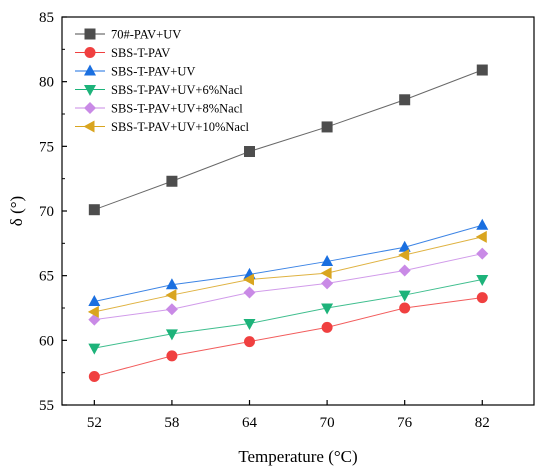 This screenshot has height=472, width=550. I want to click on legend-label: SBS-T-PAV+UV+10%Nacl, so click(180, 127).